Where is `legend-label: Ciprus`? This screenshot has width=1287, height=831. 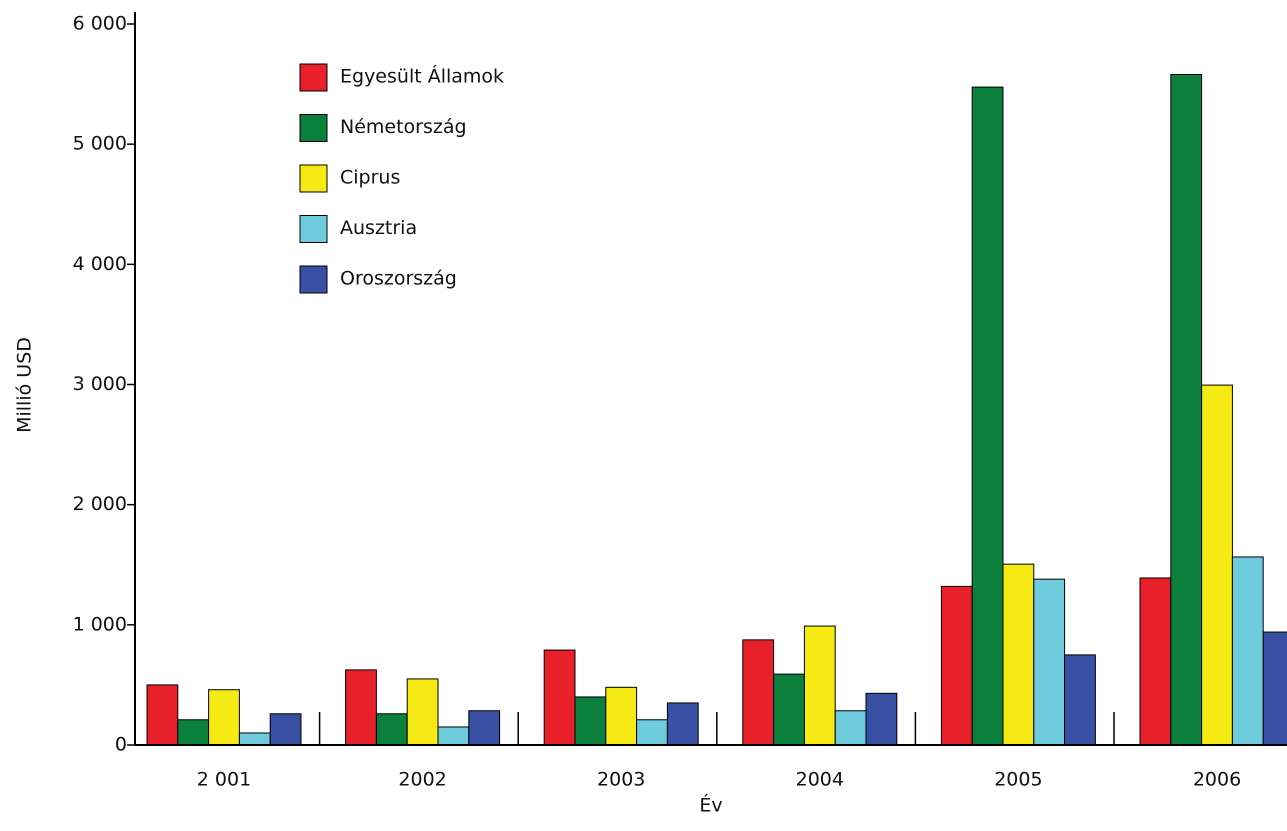
legend-label: Ciprus is located at coordinates (370, 178).